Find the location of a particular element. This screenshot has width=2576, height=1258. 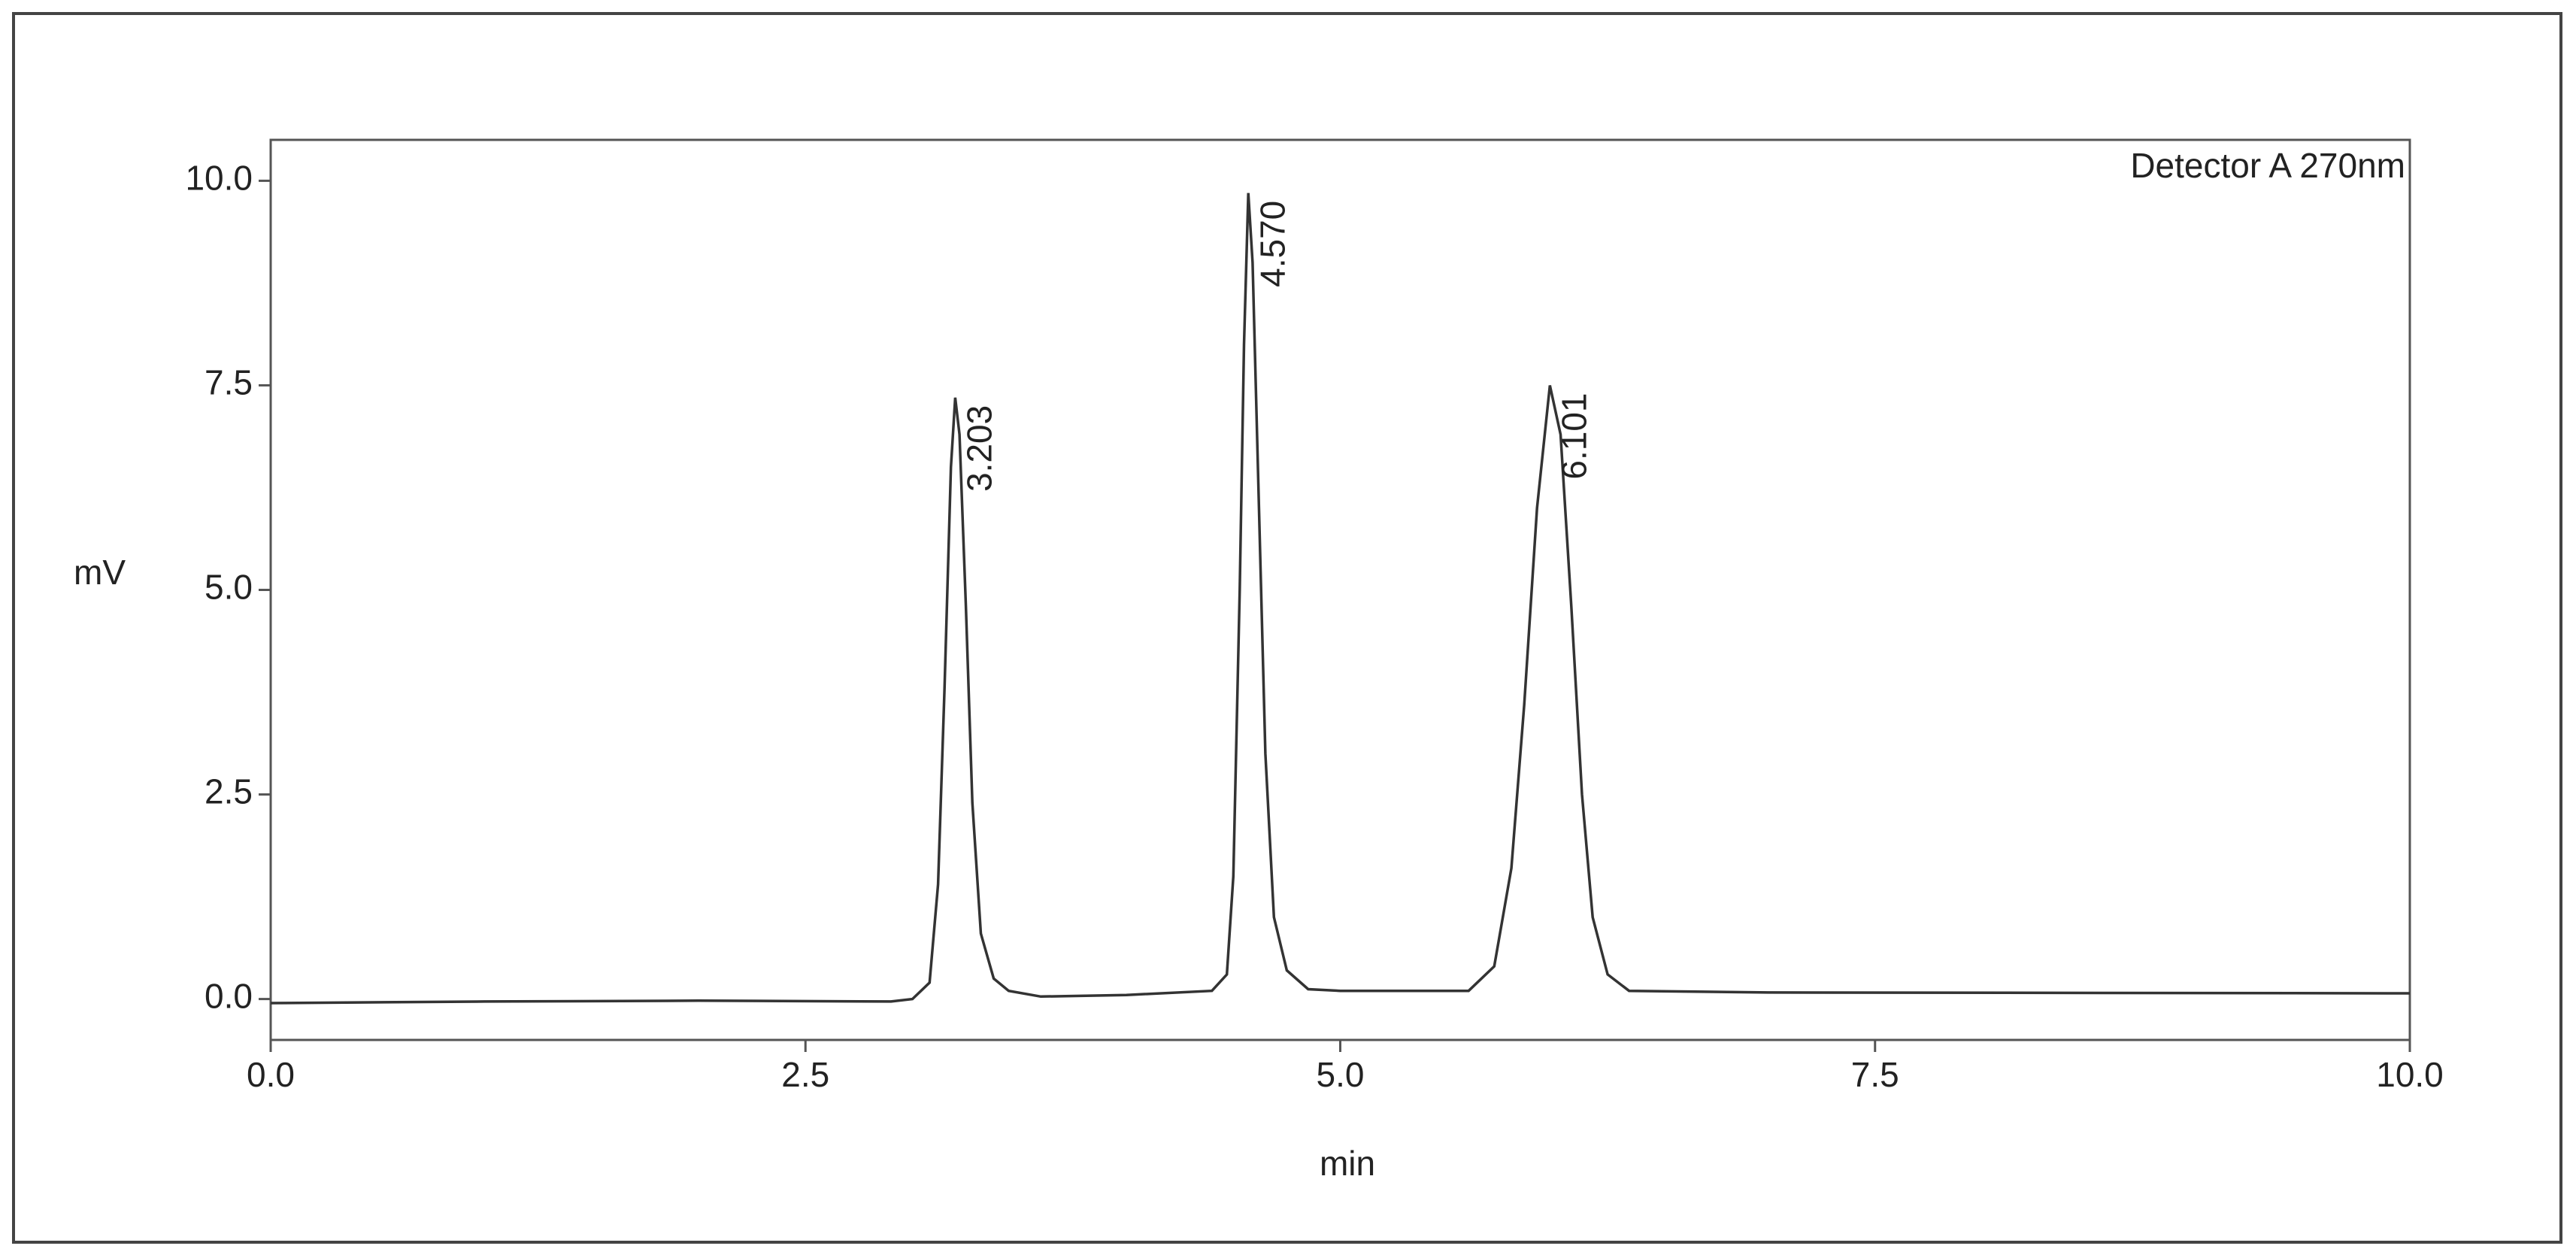

y-tick-label: 10.0 is located at coordinates (219, 178).